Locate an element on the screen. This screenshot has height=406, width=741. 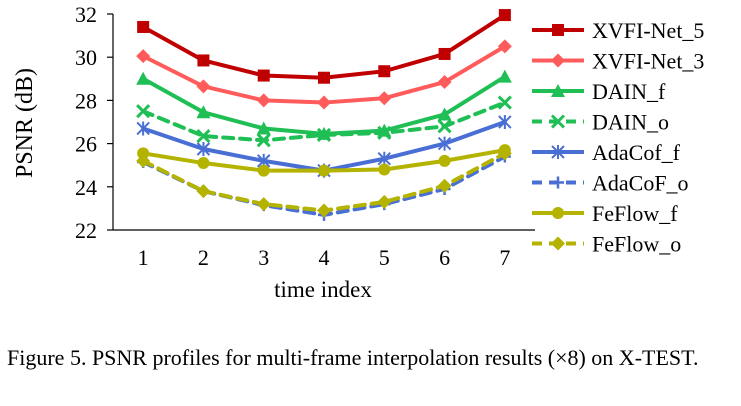
legend-label: AdaCof_f is located at coordinates (636, 152).